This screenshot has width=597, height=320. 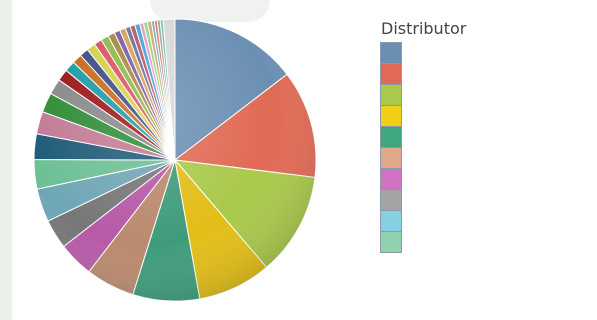 What do you see at coordinates (210, 11) in the screenshot?
I see `background-shape` at bounding box center [210, 11].